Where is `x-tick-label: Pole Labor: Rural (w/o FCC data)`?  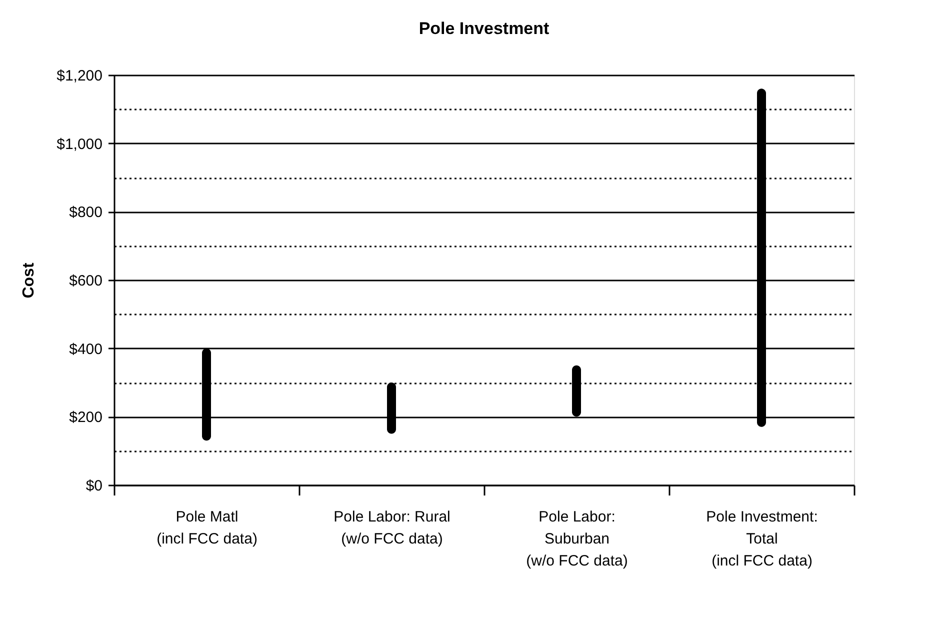 x-tick-label: Pole Labor: Rural (w/o FCC data) is located at coordinates (392, 528).